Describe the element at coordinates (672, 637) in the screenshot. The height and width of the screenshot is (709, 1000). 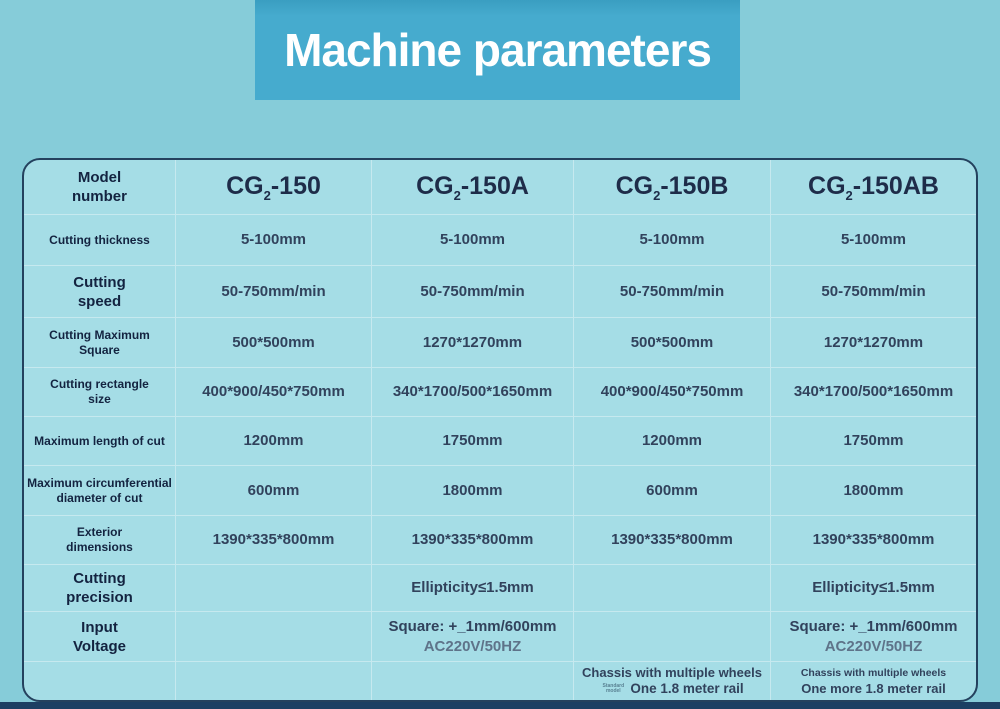
I see `cell-voltage-150b` at that location.